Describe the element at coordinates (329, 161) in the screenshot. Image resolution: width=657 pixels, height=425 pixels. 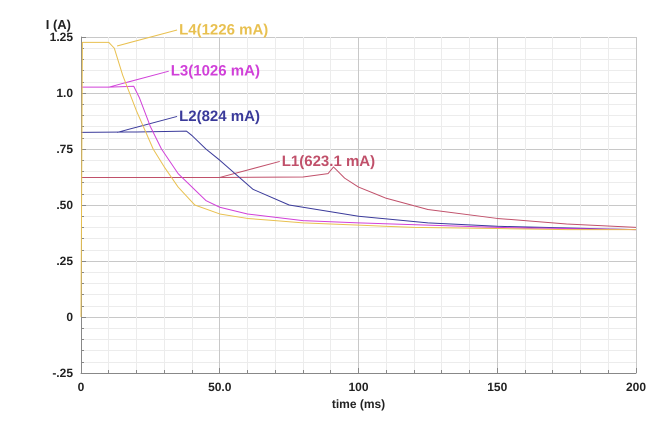
I see `annotation: L1(623.1 mA)` at that location.